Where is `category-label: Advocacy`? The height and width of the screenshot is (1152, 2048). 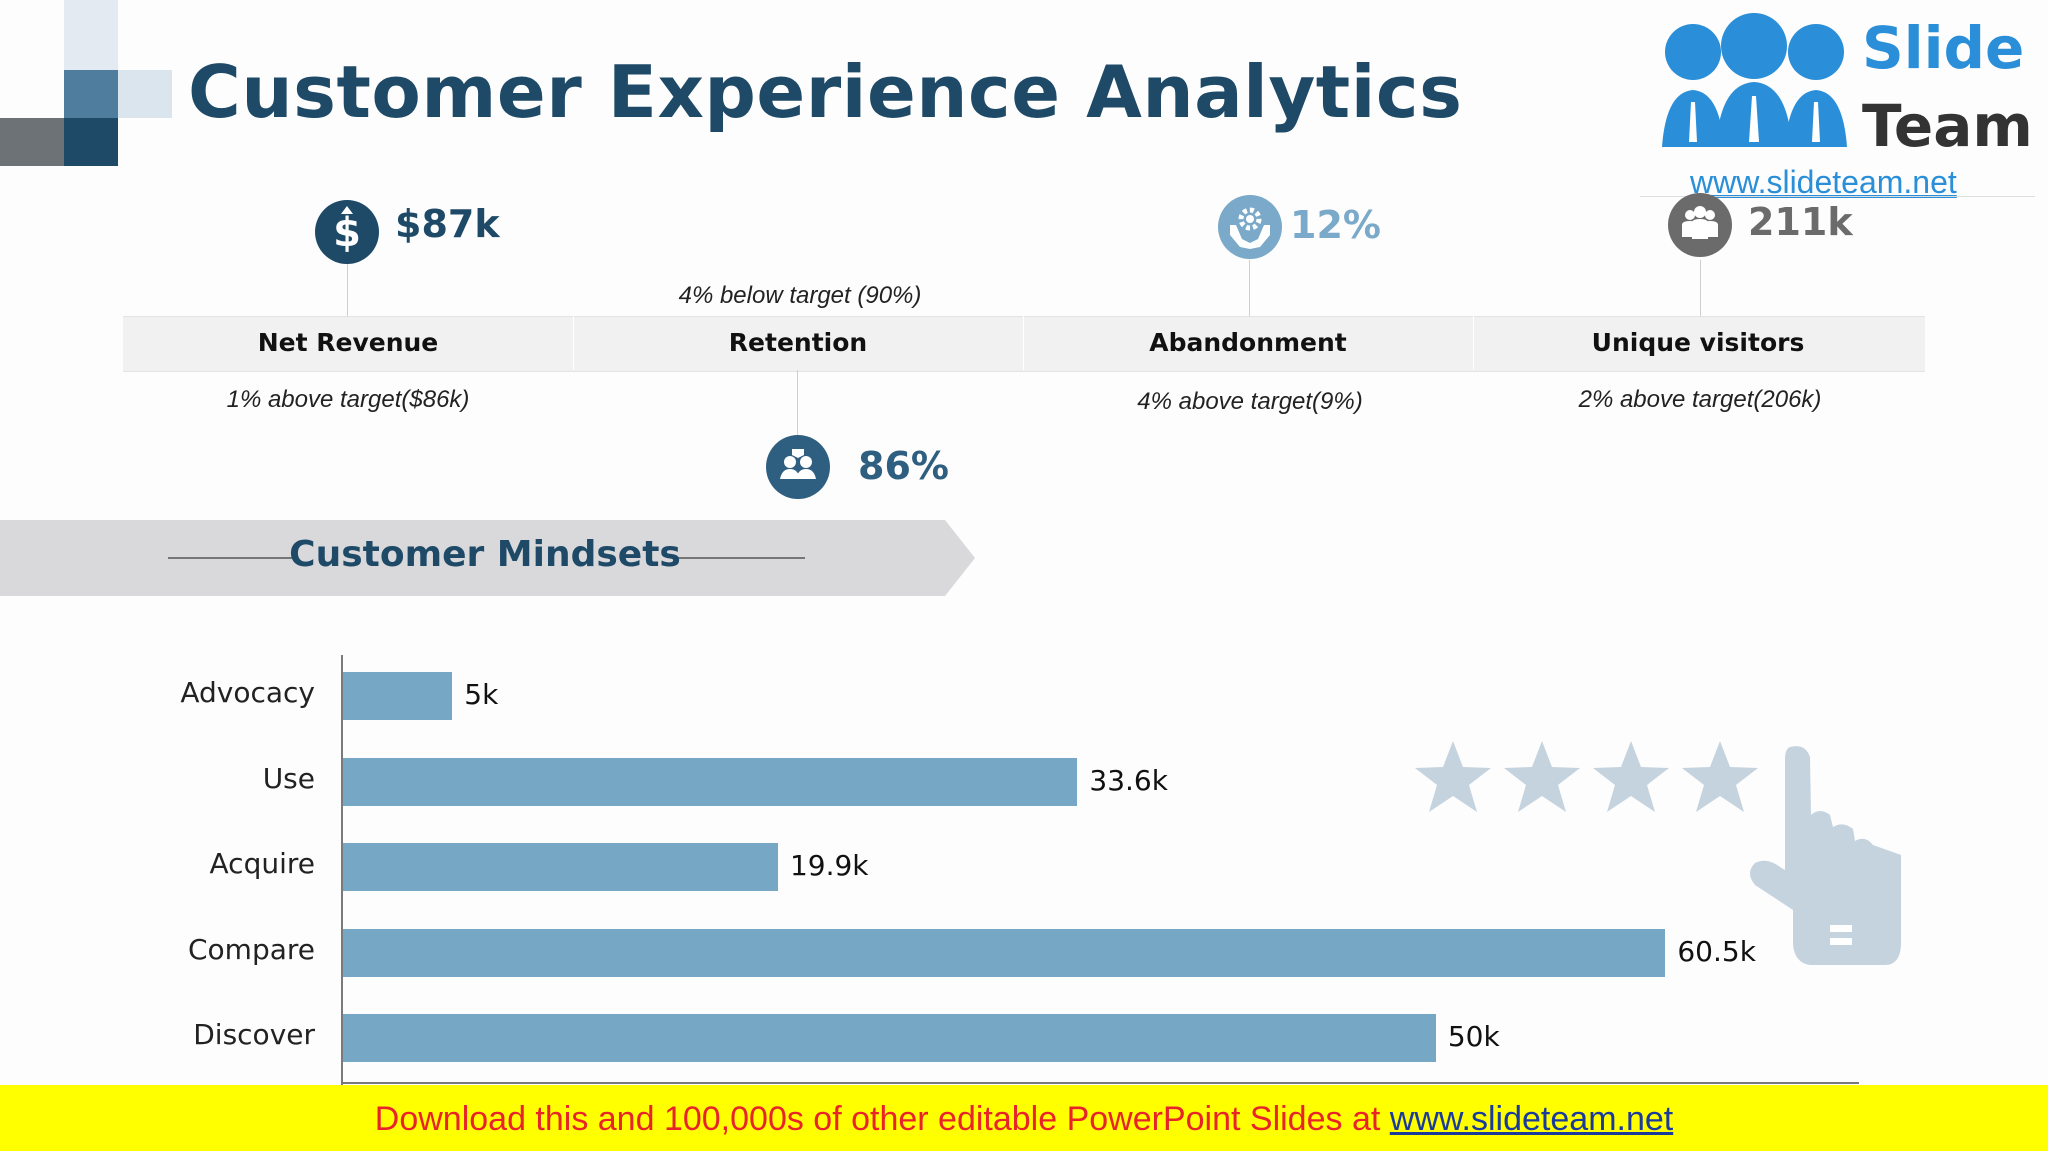
category-label: Advocacy is located at coordinates (247, 692).